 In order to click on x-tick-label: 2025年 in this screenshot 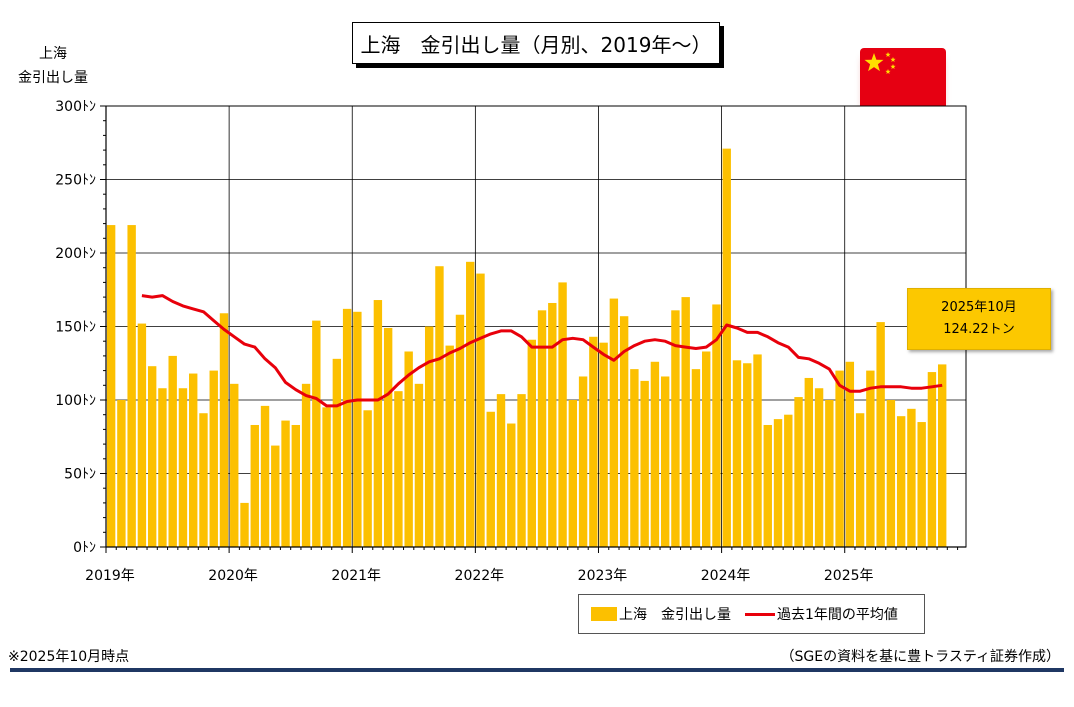, I will do `click(849, 576)`.